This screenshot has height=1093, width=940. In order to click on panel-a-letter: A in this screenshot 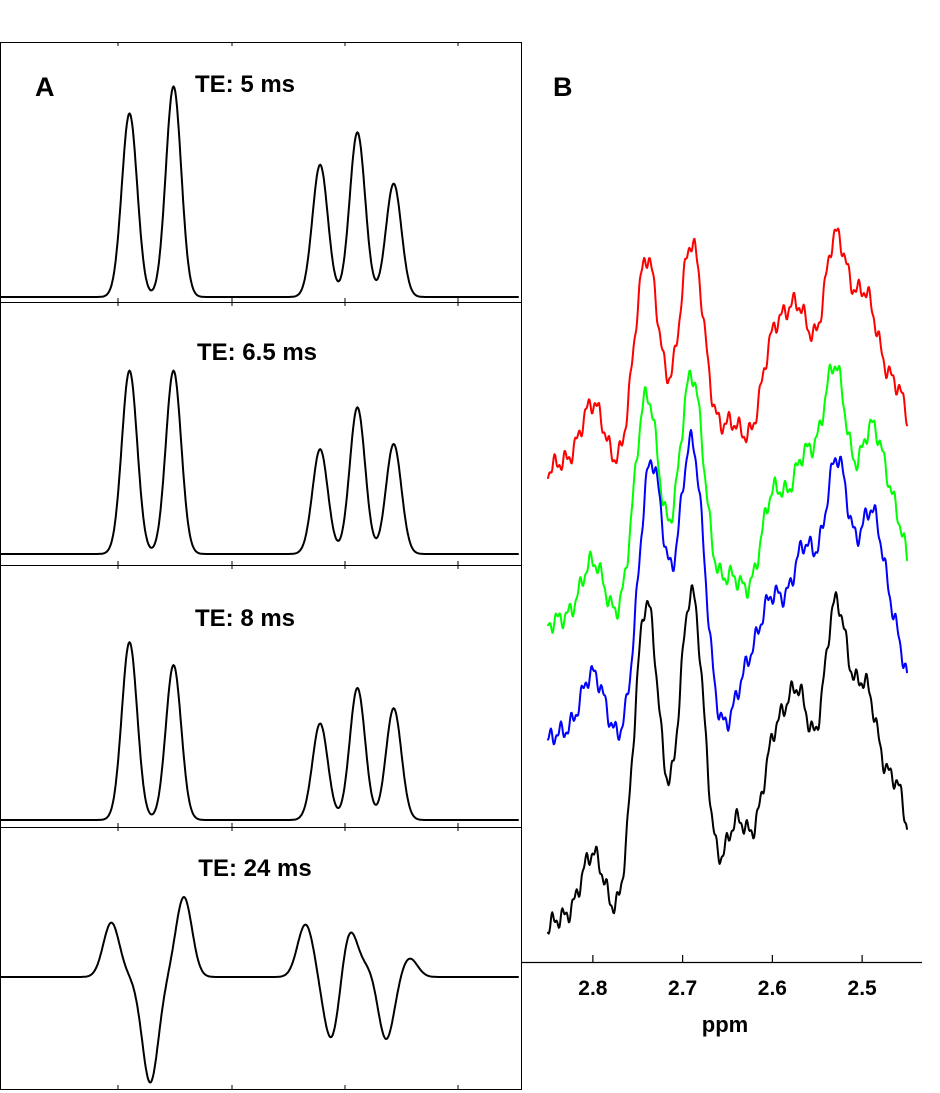, I will do `click(45, 87)`.